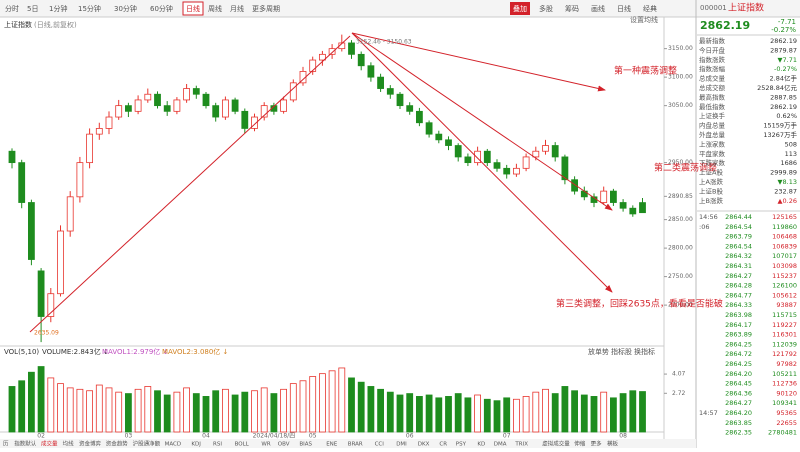 Image resolution: width=800 pixels, height=452 pixels. What do you see at coordinates (787, 182) in the screenshot?
I see `quote-value: ▼8.13` at bounding box center [787, 182].